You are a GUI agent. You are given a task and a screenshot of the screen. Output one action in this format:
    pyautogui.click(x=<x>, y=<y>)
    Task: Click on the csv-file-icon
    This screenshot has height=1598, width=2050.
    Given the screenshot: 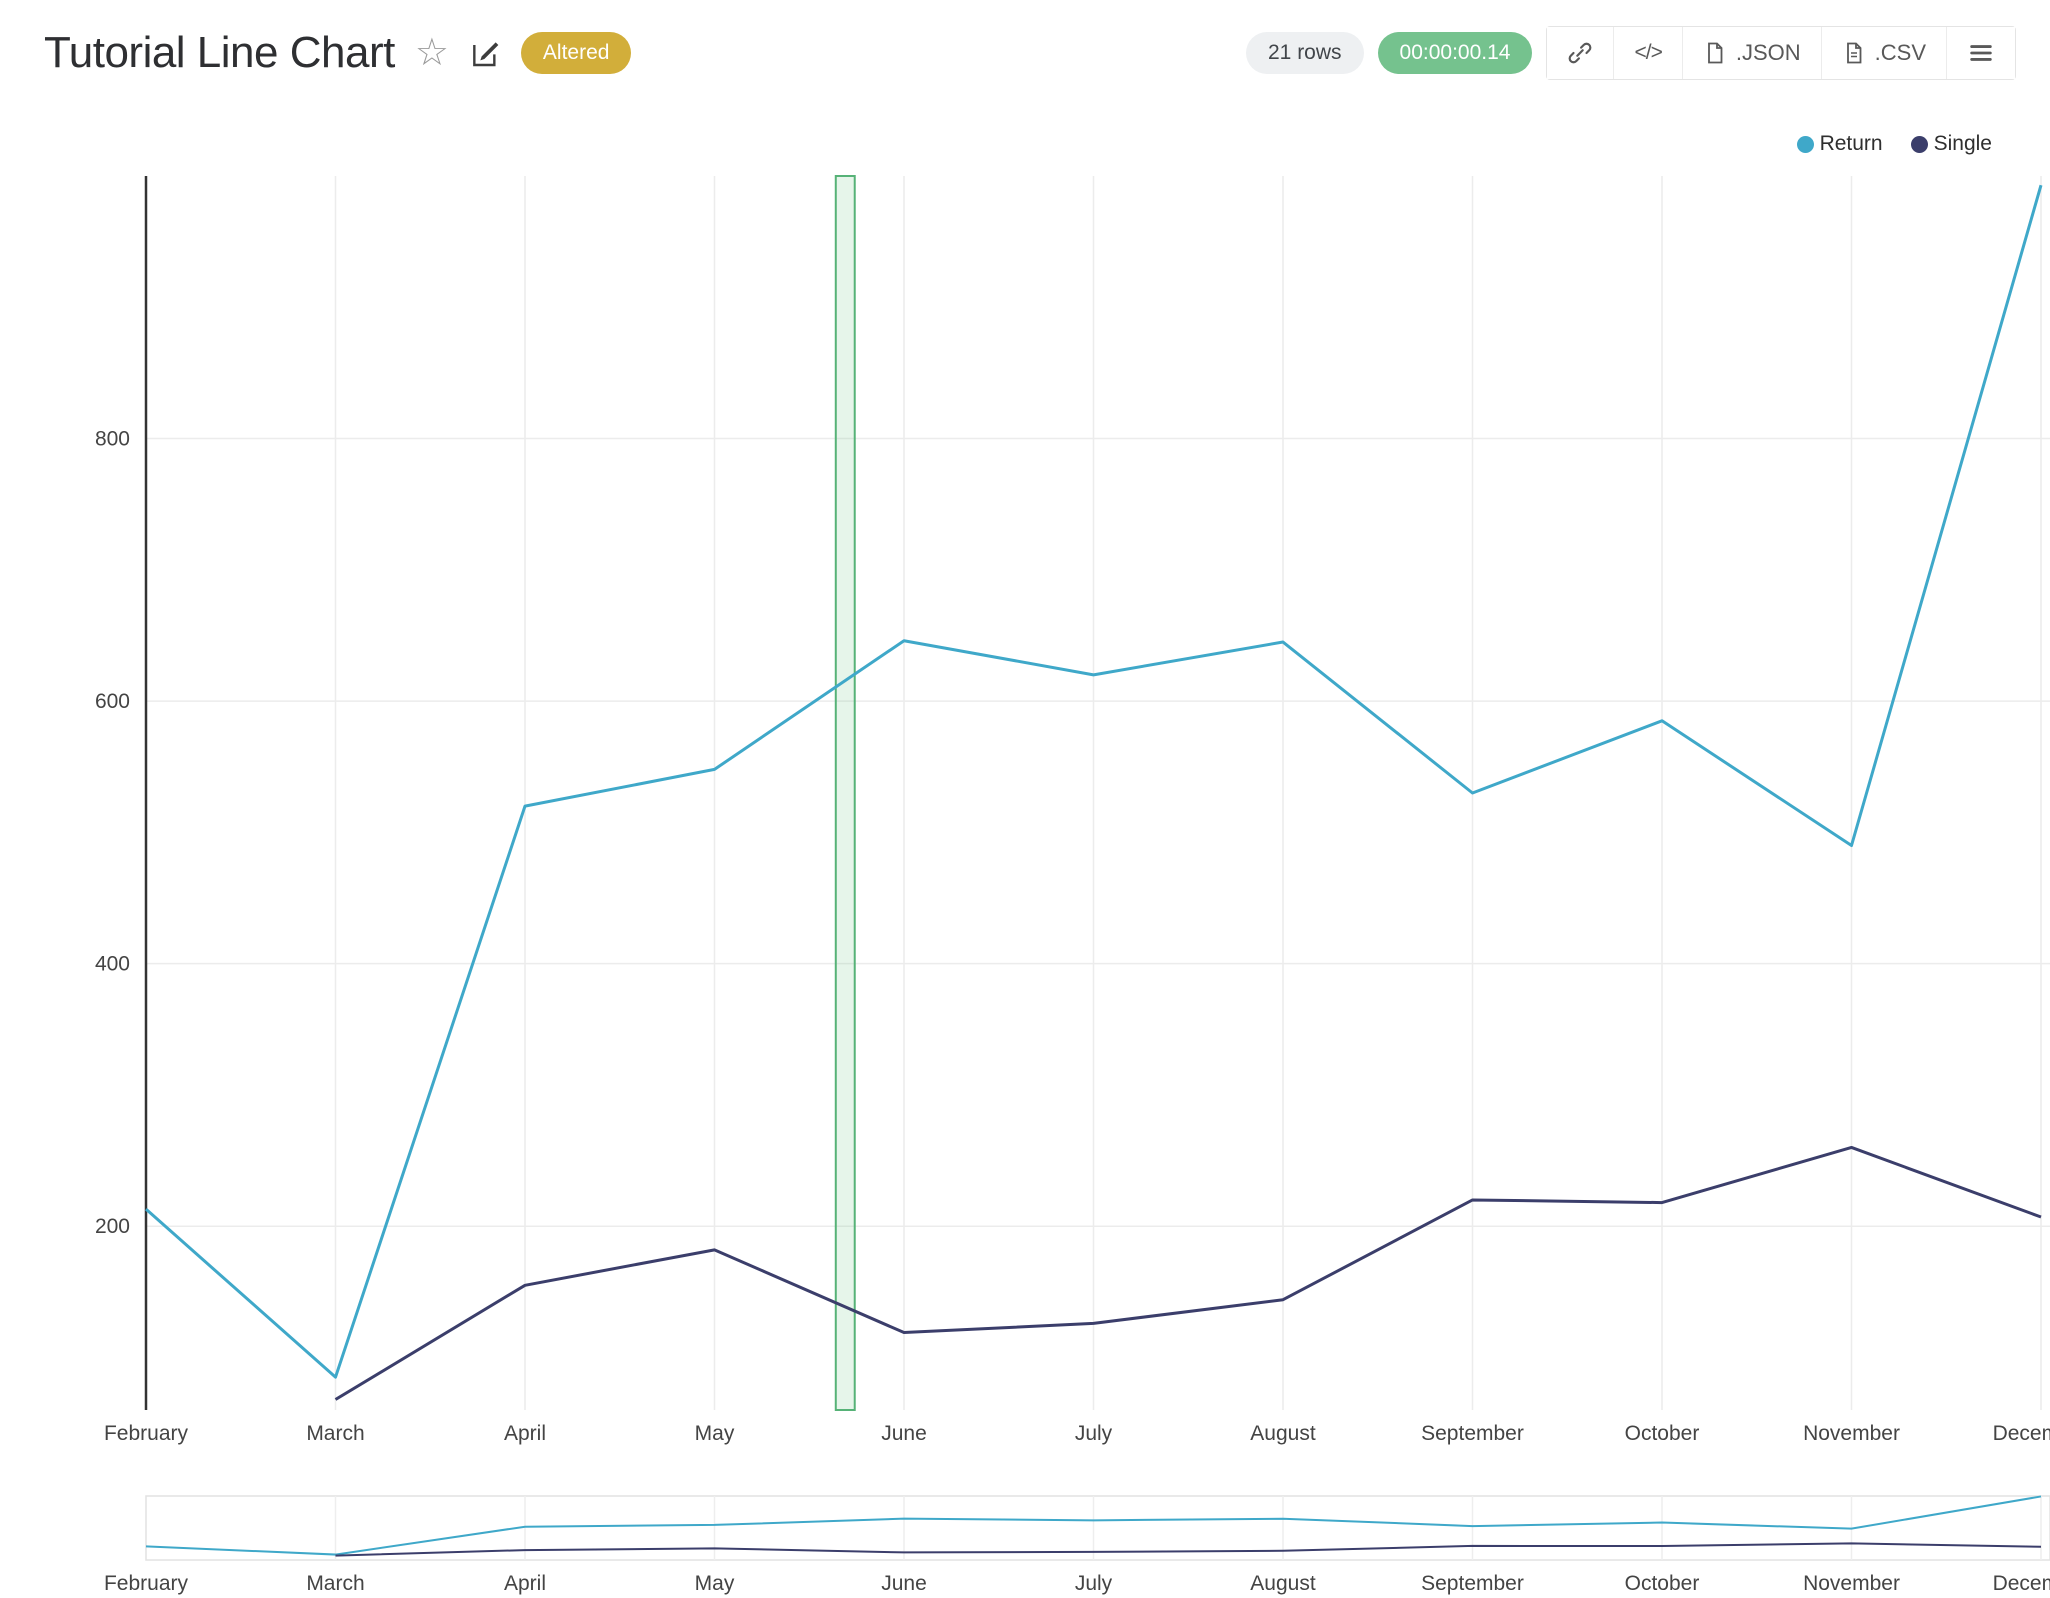 What is the action you would take?
    pyautogui.click(x=1854, y=53)
    